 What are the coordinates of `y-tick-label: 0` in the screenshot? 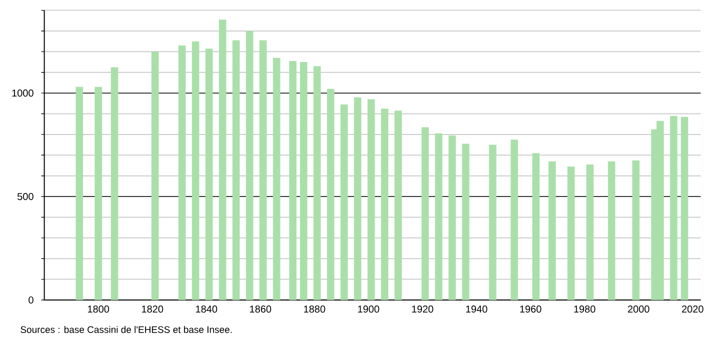 It's located at (31, 300).